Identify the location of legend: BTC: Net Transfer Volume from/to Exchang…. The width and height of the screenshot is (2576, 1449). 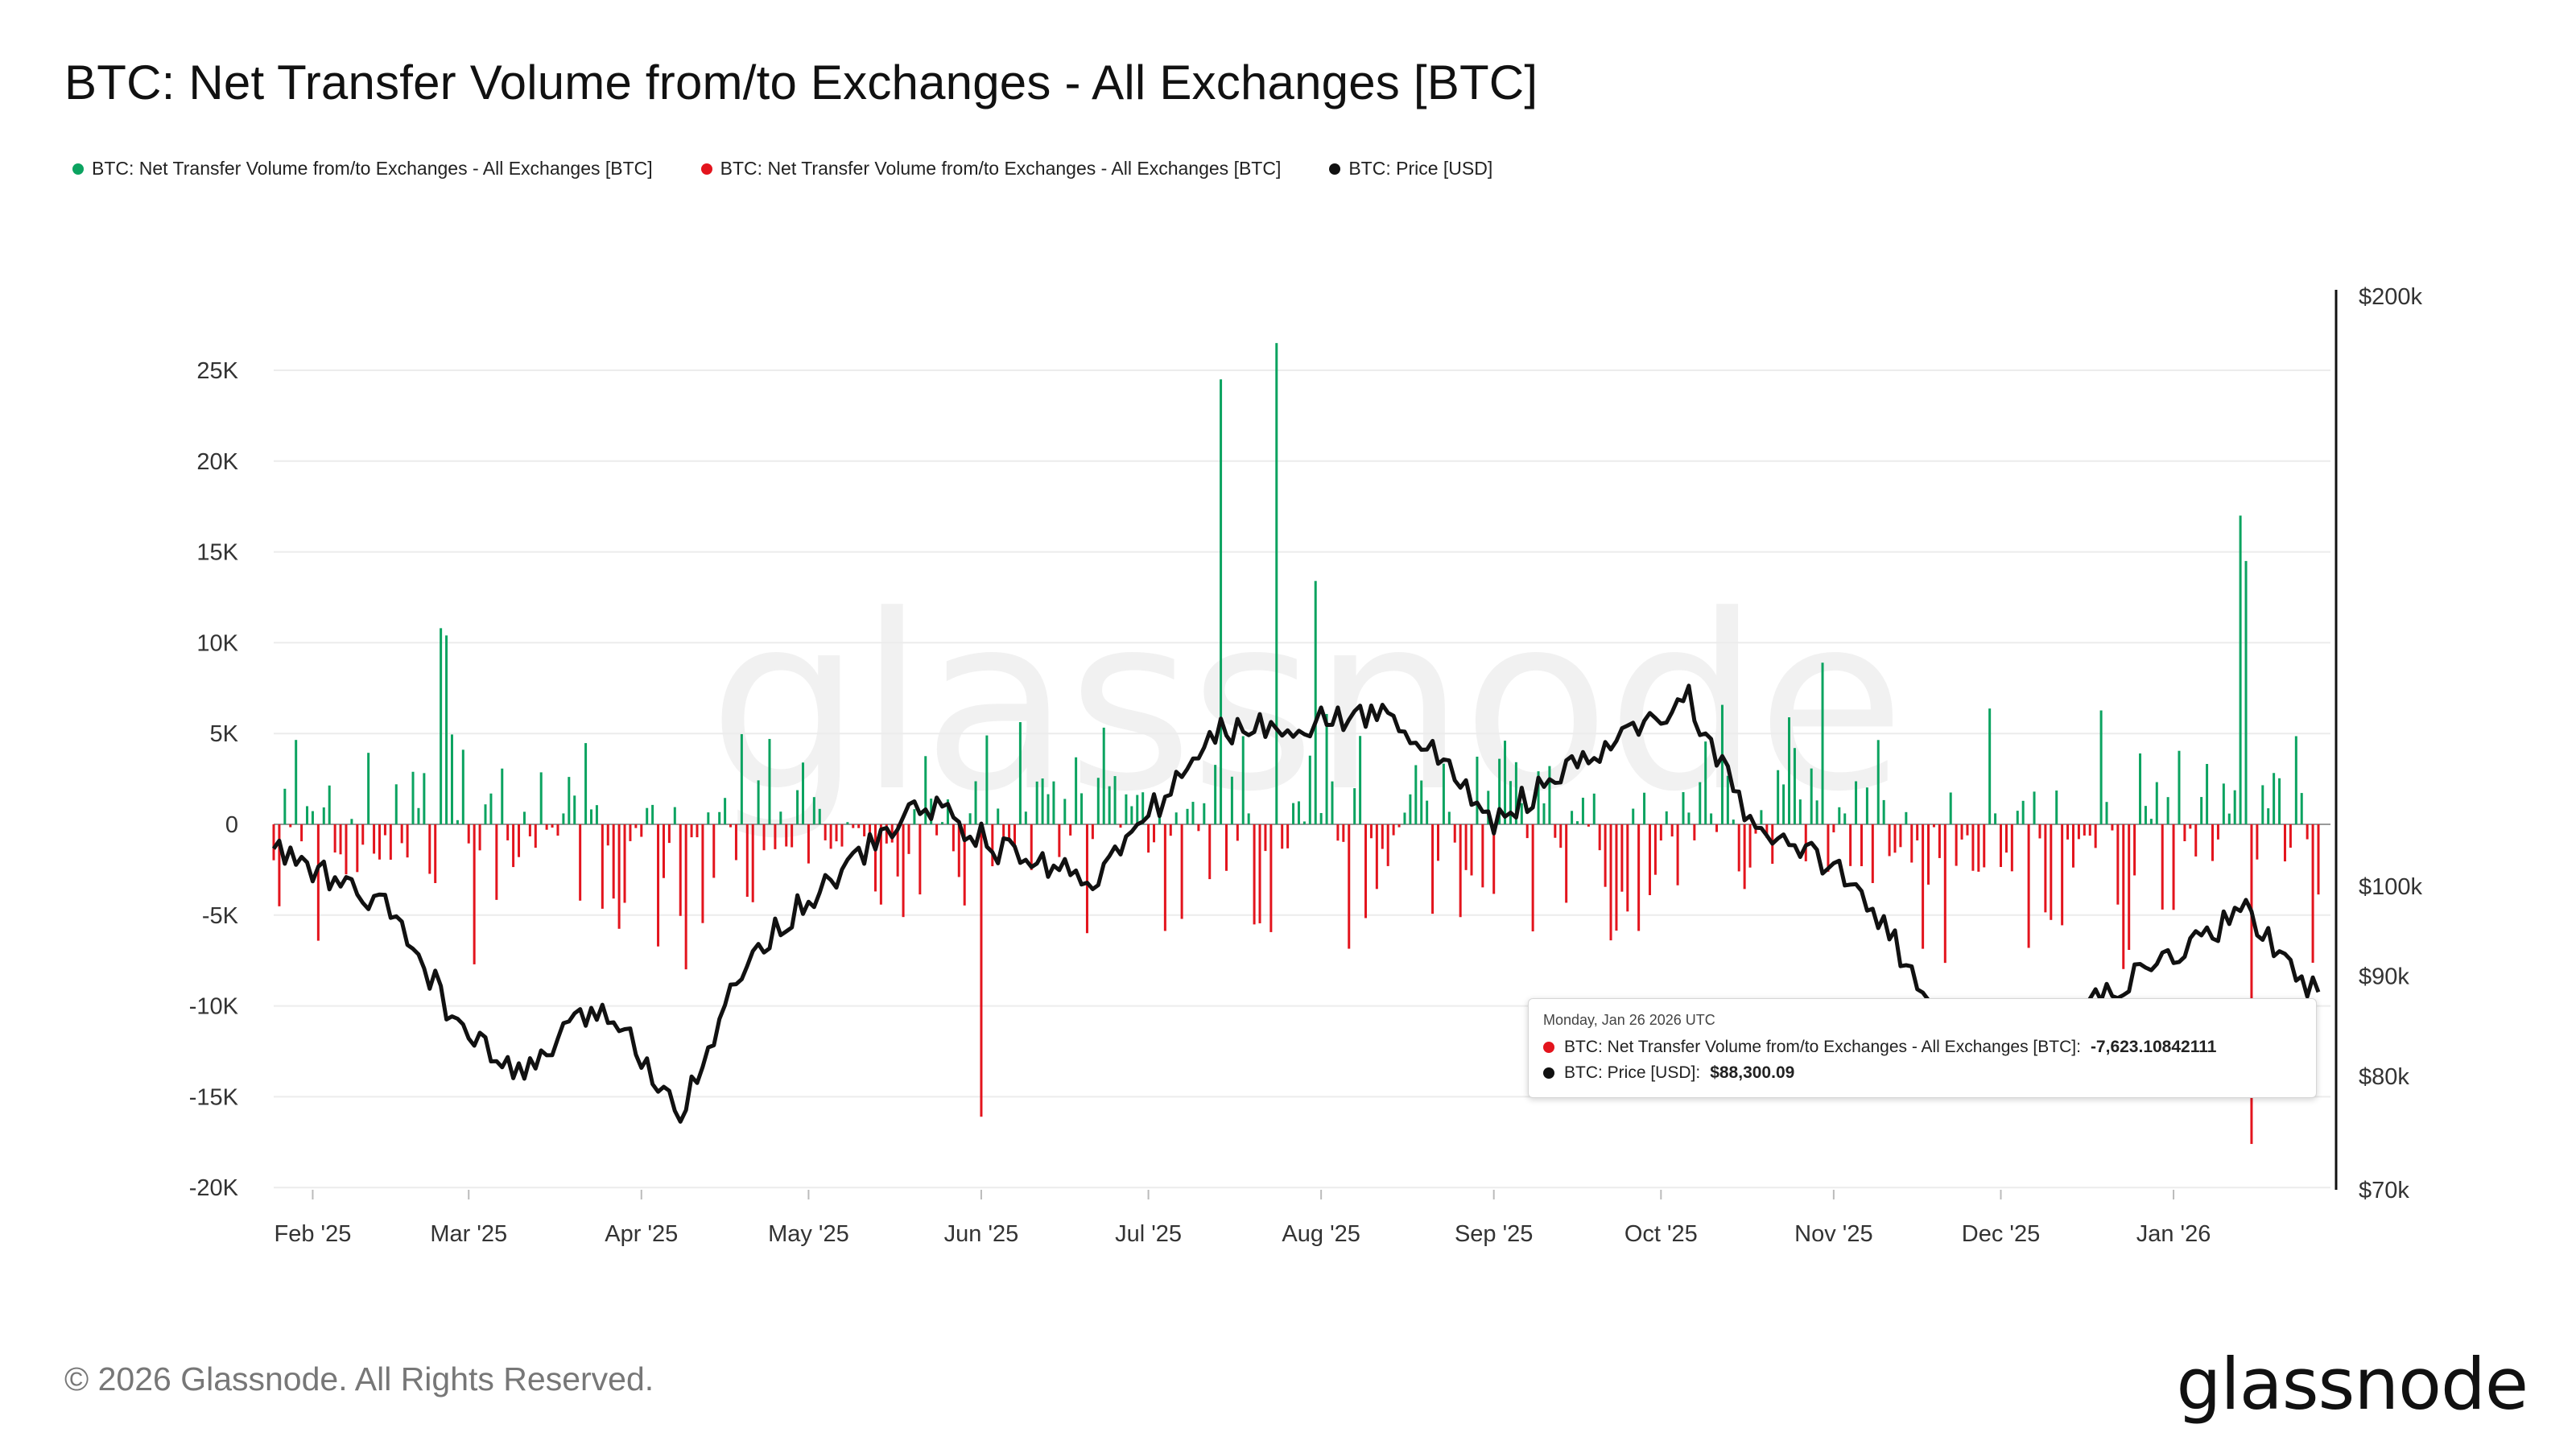
(782, 169).